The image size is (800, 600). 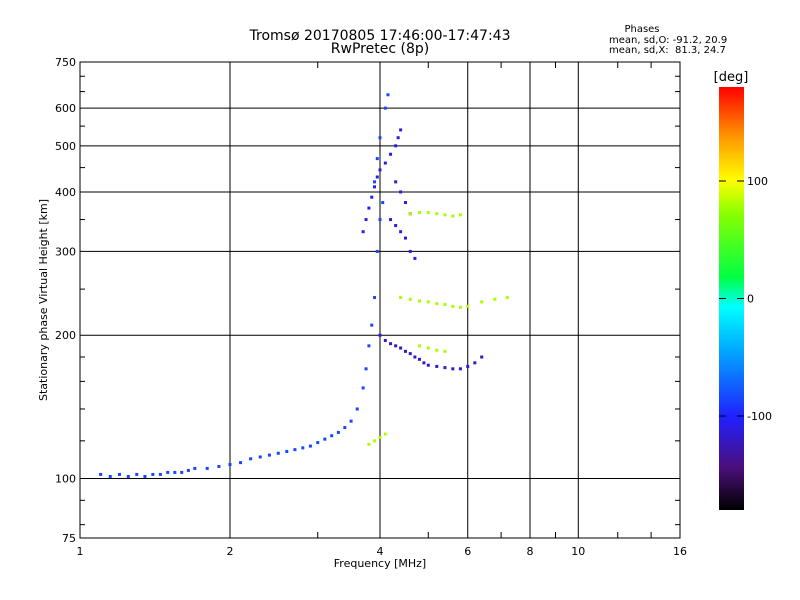 What do you see at coordinates (530, 551) in the screenshot?
I see `x-tick-label: 8` at bounding box center [530, 551].